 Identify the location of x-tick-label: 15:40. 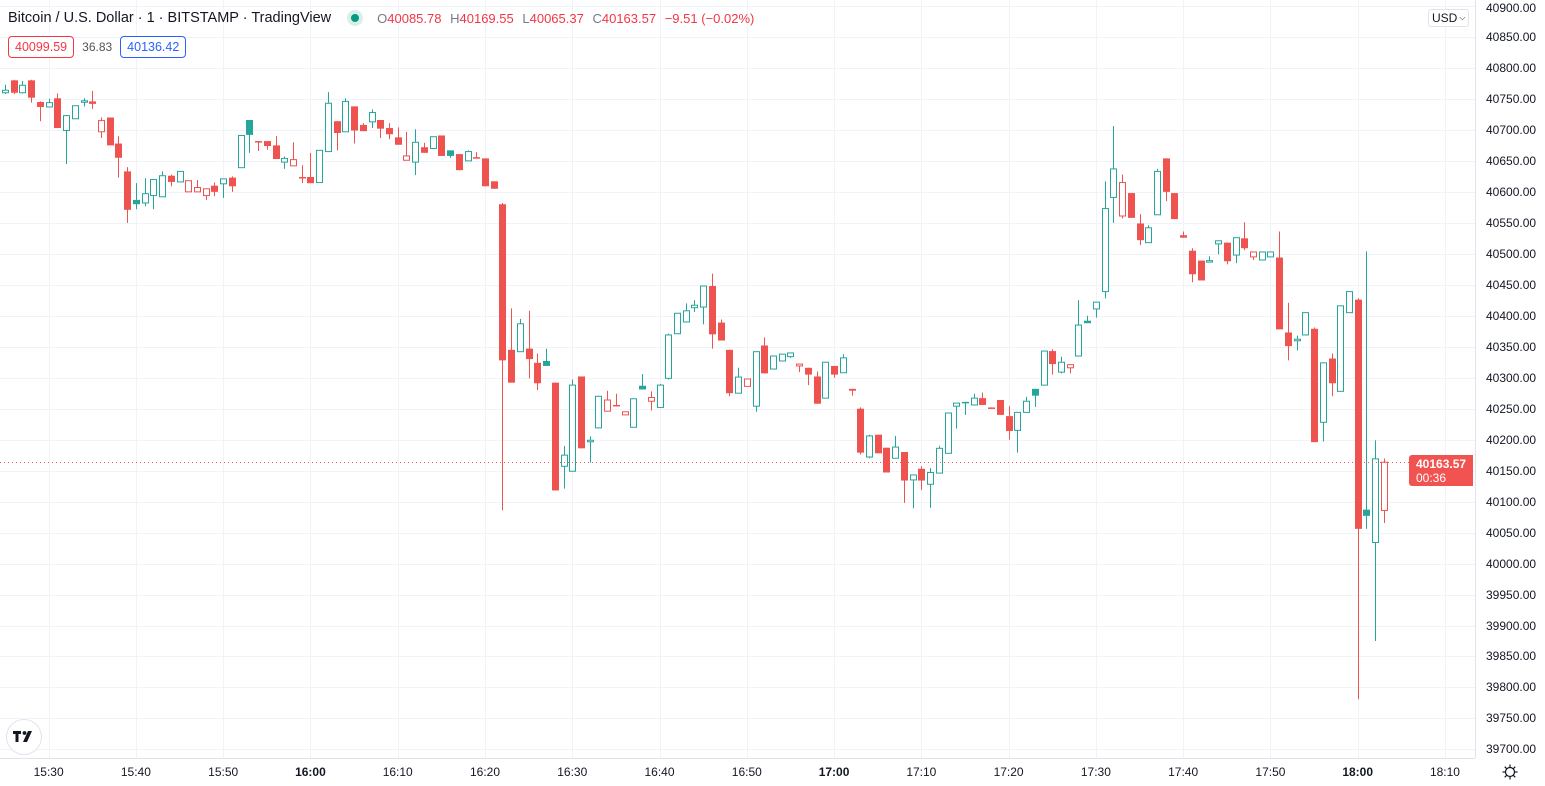
(135, 772).